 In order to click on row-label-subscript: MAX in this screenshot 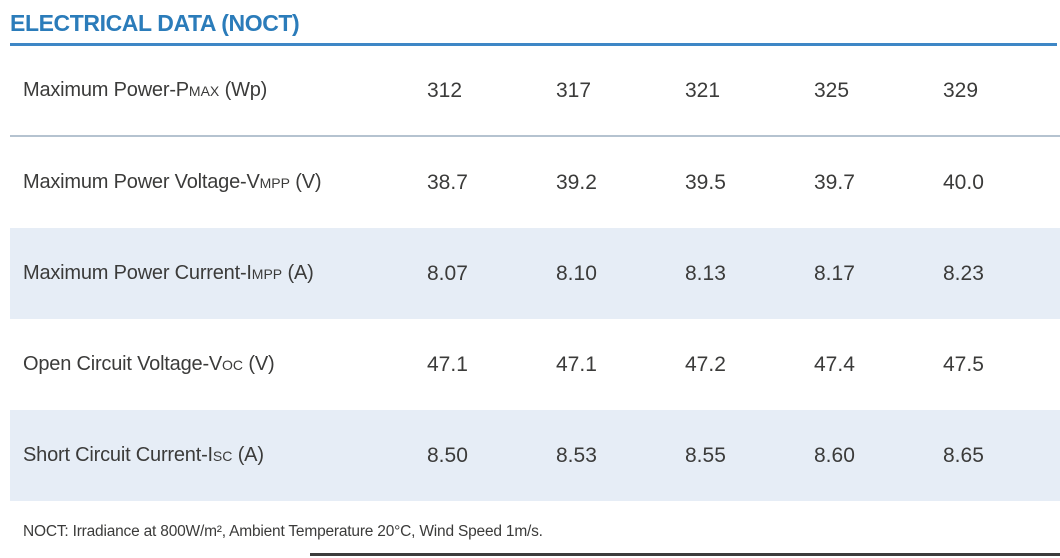, I will do `click(204, 91)`.